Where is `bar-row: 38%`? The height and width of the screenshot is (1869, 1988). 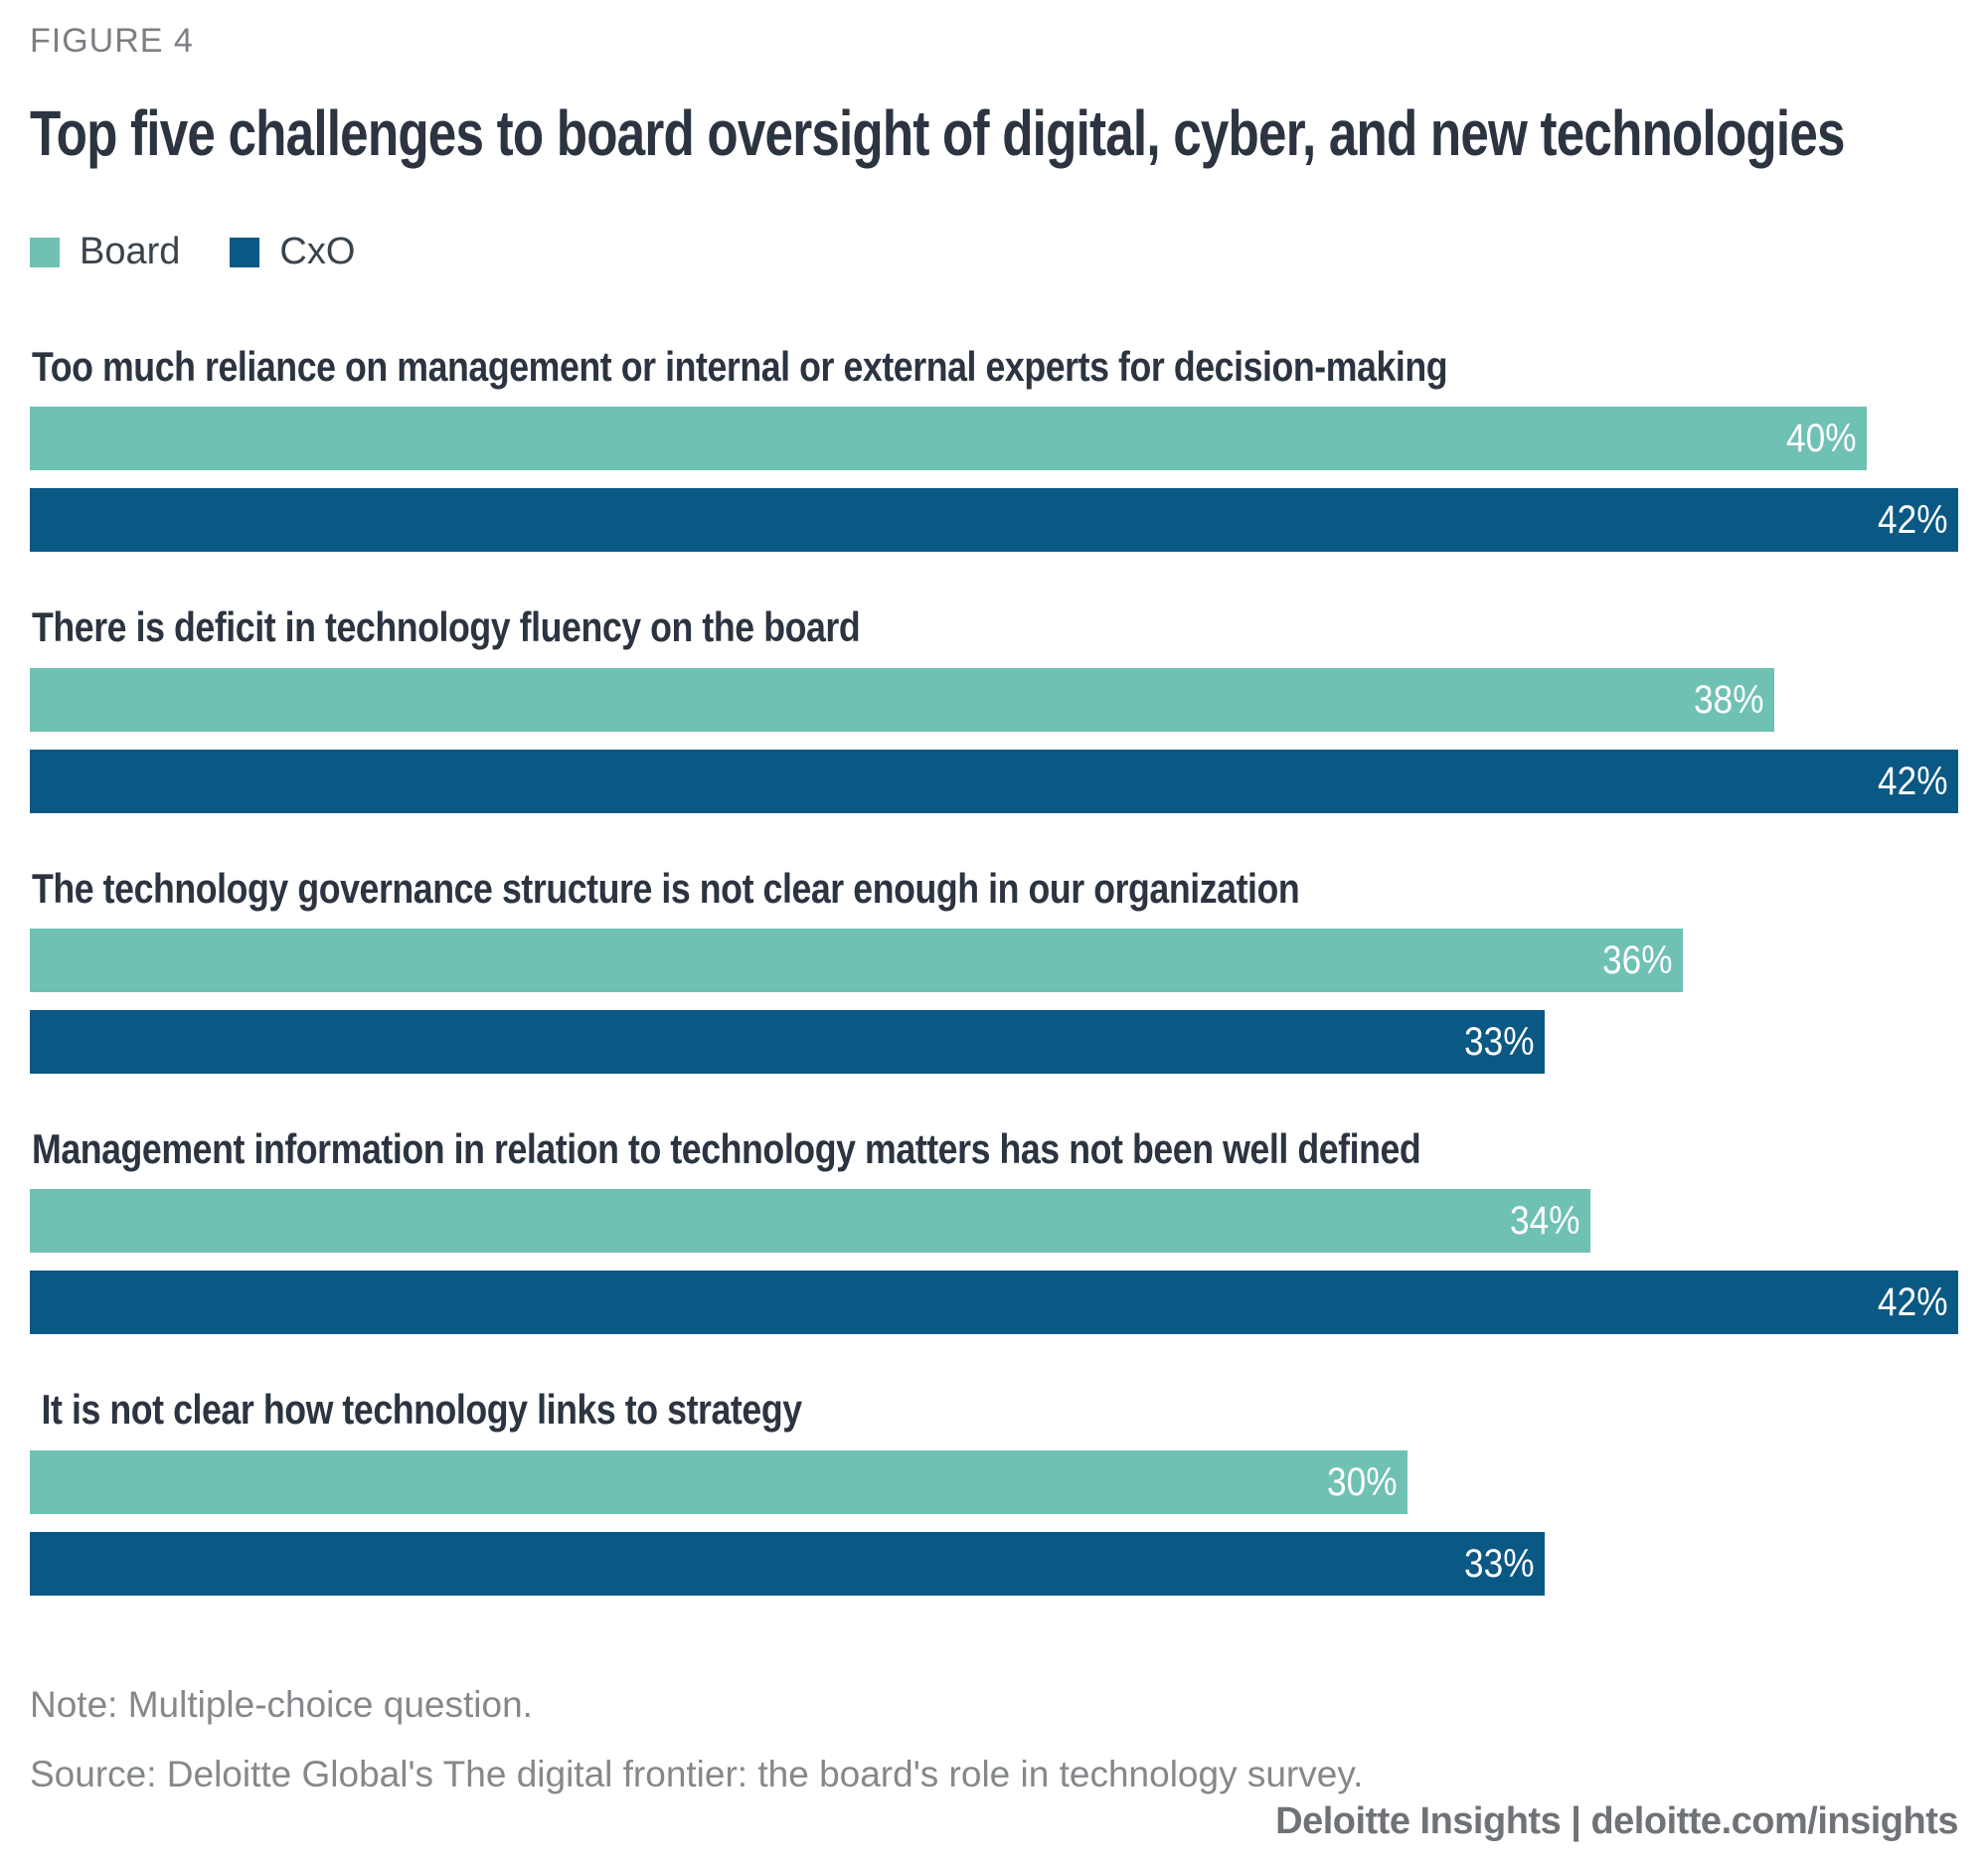
bar-row: 38% is located at coordinates (994, 699).